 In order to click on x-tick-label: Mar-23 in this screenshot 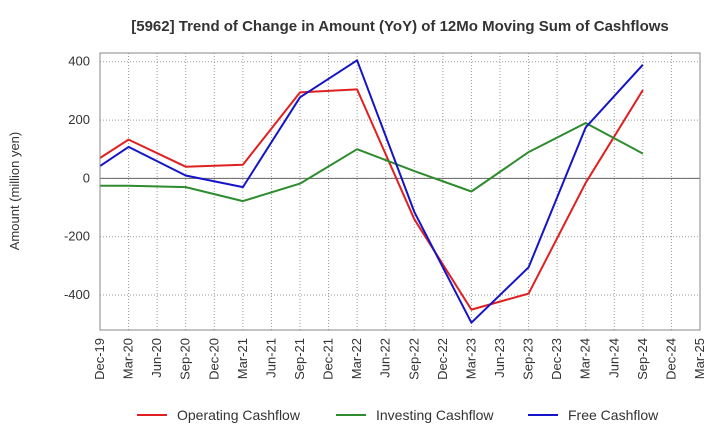, I will do `click(470, 358)`.